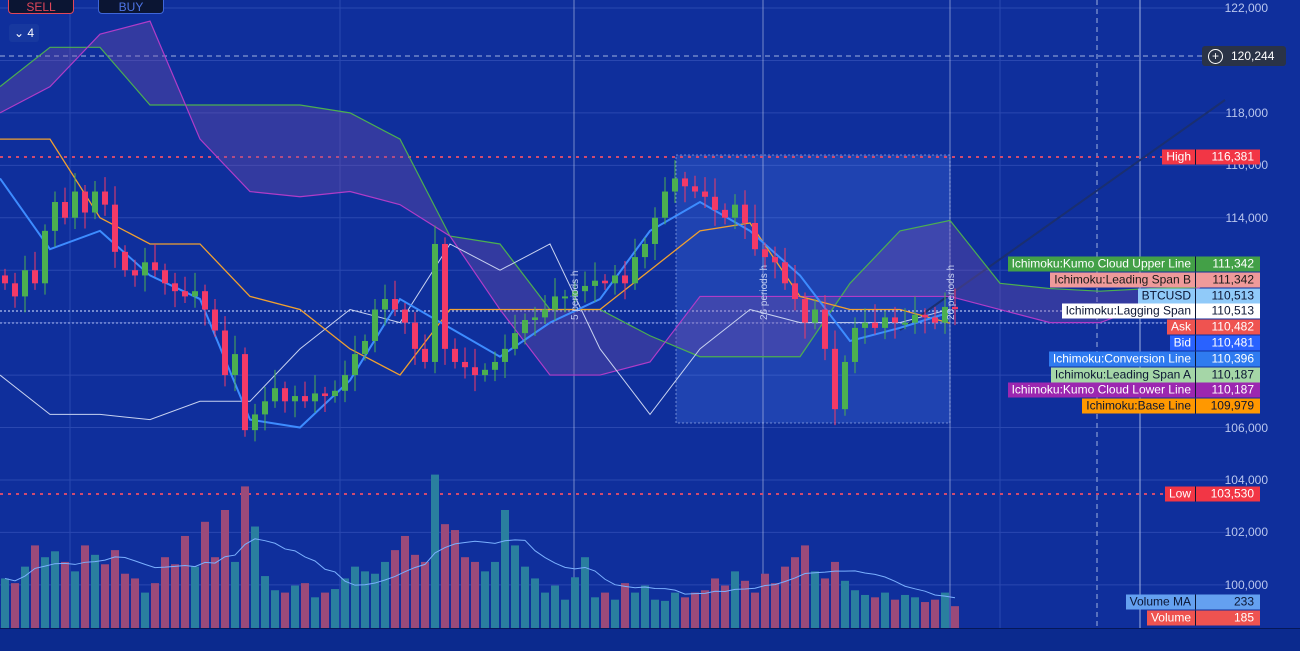 This screenshot has width=1300, height=651. I want to click on high-marker: High 116,381, so click(1211, 157).